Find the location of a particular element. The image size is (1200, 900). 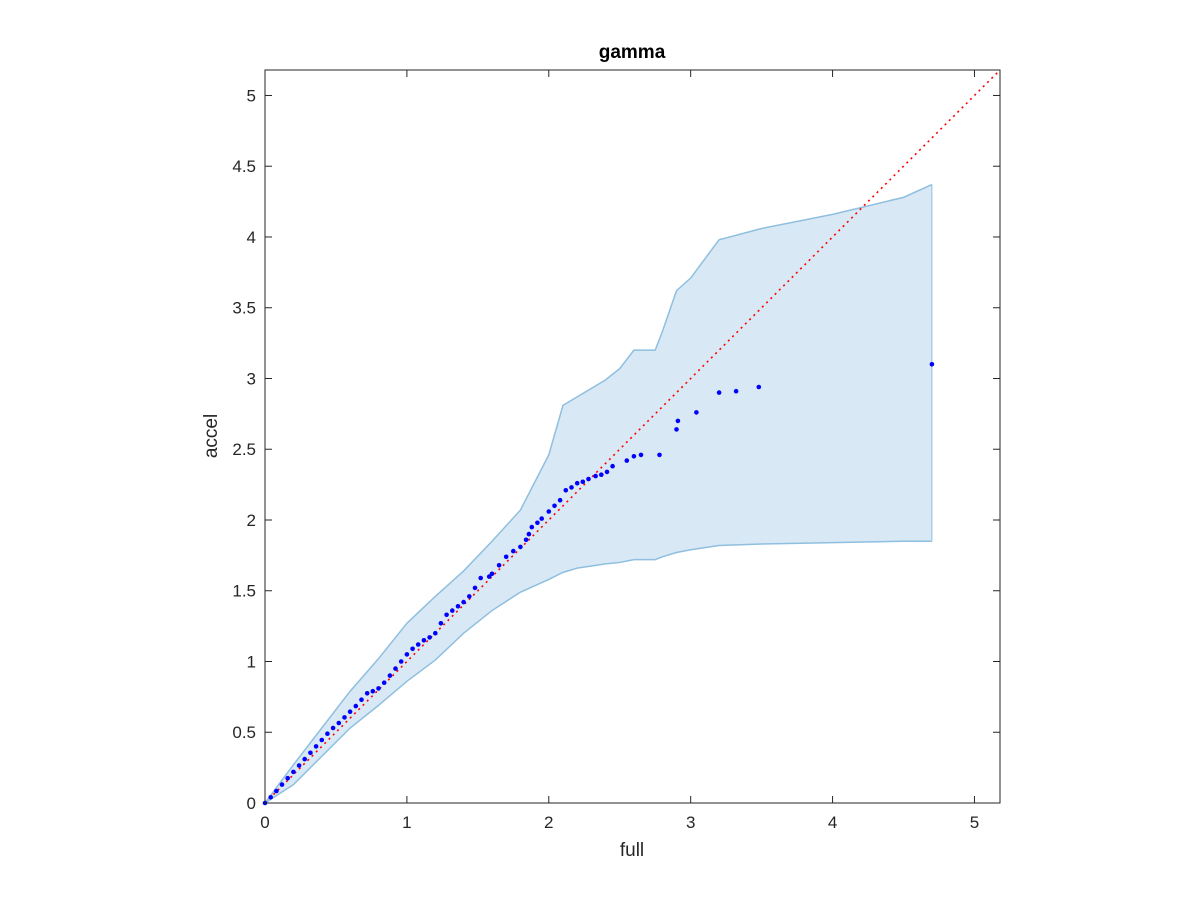

chart-title: gamma is located at coordinates (632, 52).